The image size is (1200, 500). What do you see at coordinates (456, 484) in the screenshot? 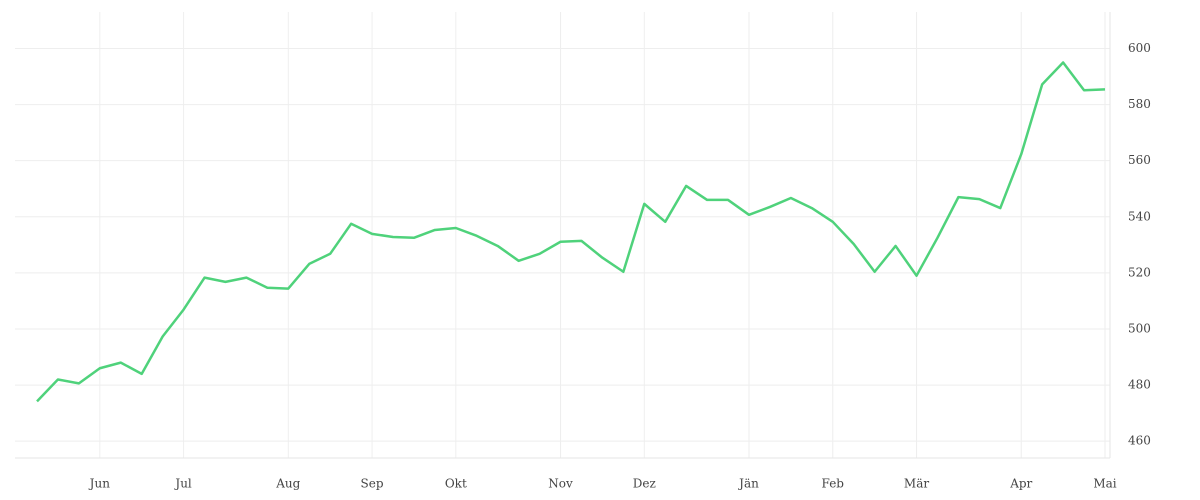
I see `x-tick-label: Okt` at bounding box center [456, 484].